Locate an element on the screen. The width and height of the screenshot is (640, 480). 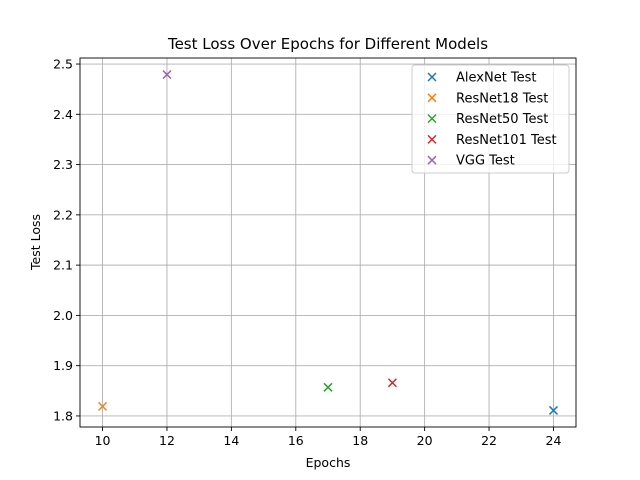
y-tick-label: 1.9 is located at coordinates (63, 365).